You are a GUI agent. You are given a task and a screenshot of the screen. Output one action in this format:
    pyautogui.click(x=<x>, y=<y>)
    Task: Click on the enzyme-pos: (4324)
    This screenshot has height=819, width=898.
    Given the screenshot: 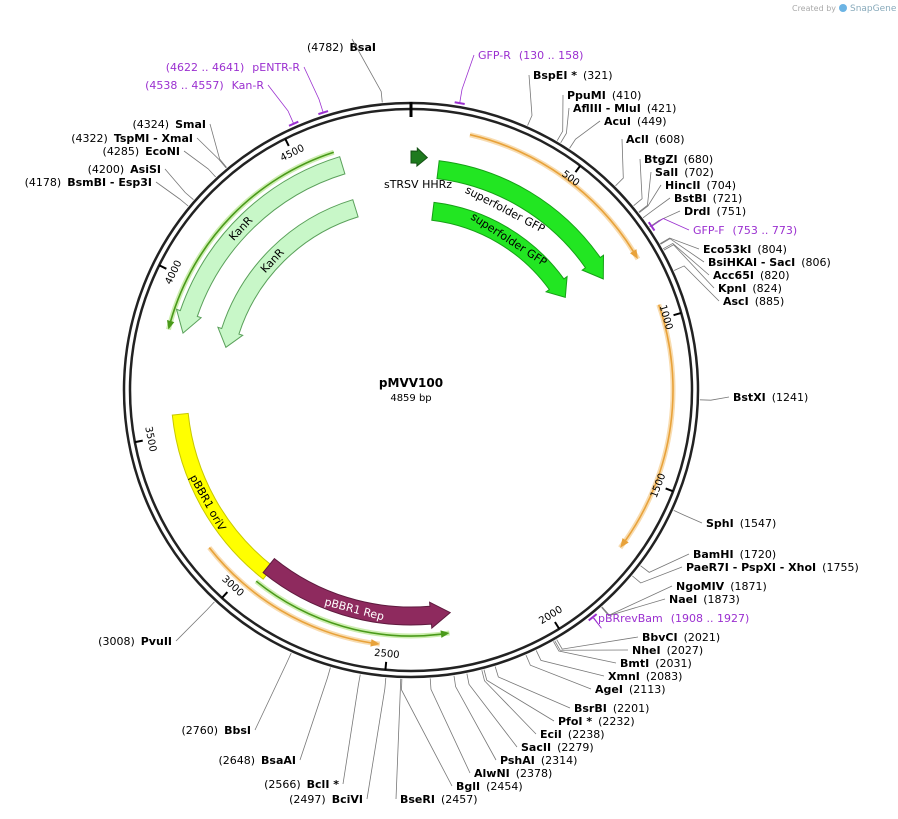 What is the action you would take?
    pyautogui.click(x=151, y=124)
    